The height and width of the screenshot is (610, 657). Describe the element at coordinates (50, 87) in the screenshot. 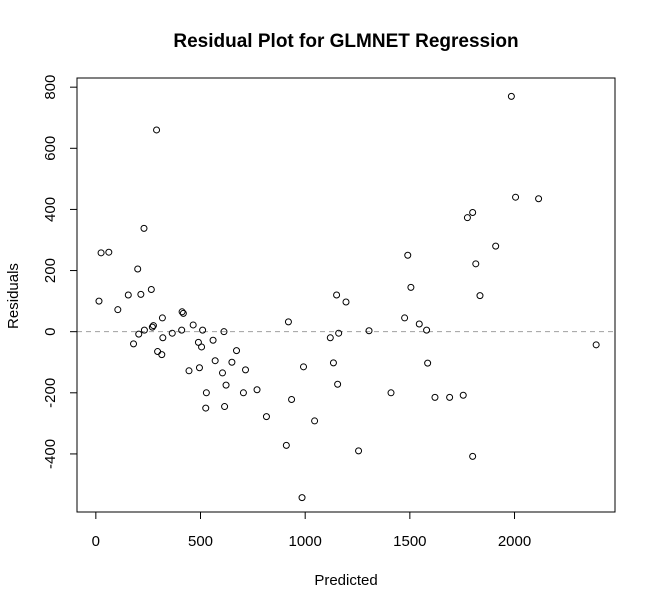

I see `y-tick-label: 800` at that location.